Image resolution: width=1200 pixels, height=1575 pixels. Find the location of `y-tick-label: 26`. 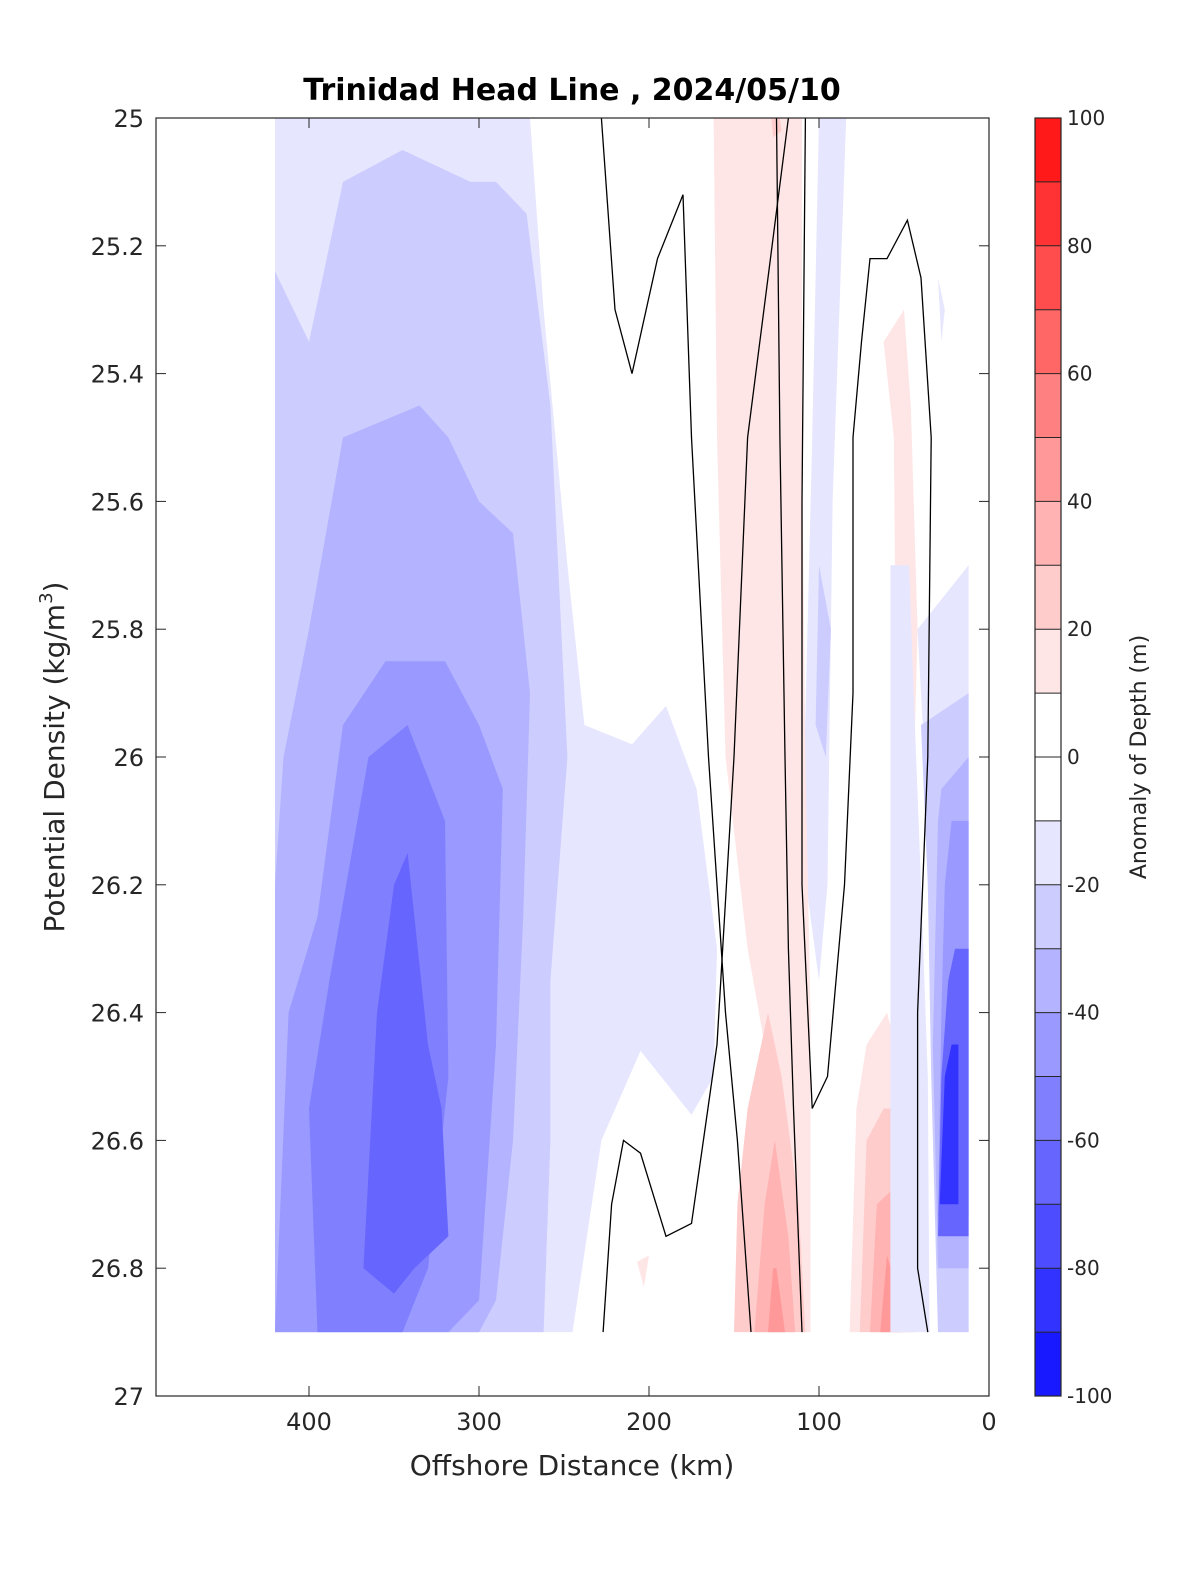

y-tick-label: 26 is located at coordinates (128, 758).